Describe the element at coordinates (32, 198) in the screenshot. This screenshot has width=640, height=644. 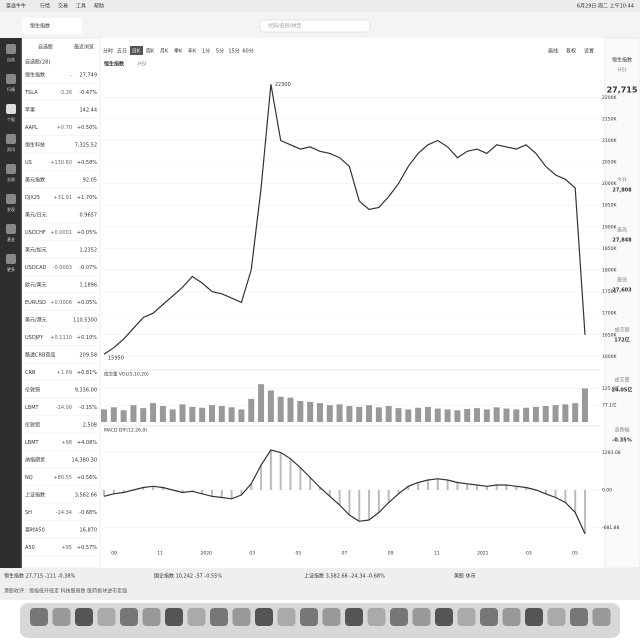
I see `stock-name: DJX25` at that location.